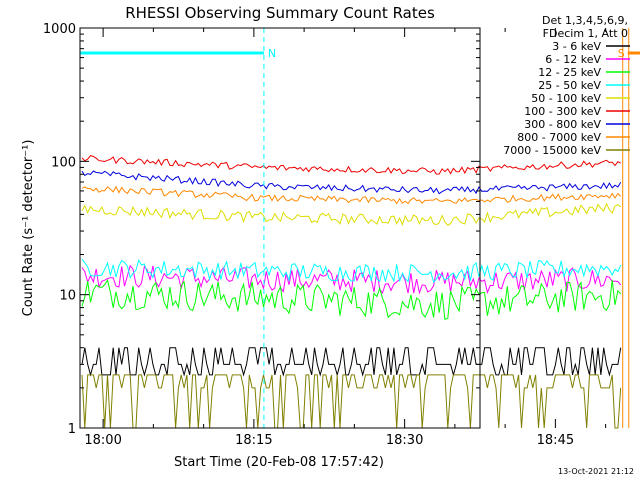 Image resolution: width=640 pixels, height=480 pixels. What do you see at coordinates (569, 72) in the screenshot?
I see `legend-label: 12 - 25 keV` at bounding box center [569, 72].